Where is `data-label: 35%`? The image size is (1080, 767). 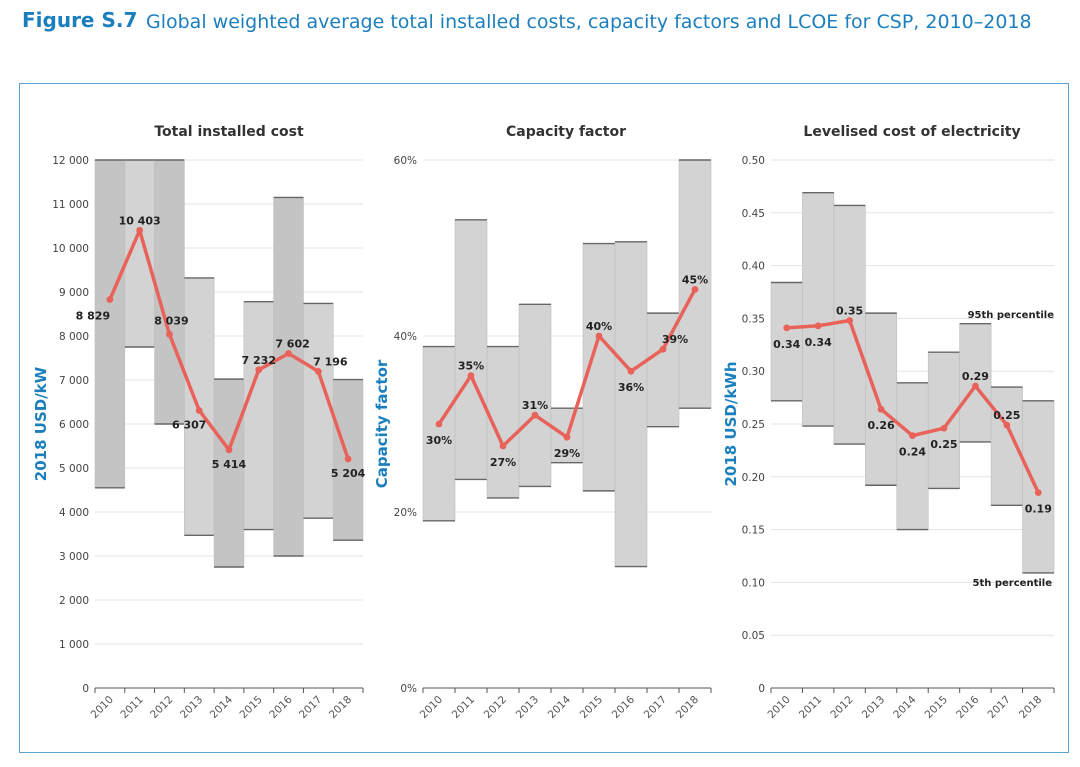 data-label: 35% is located at coordinates (471, 366).